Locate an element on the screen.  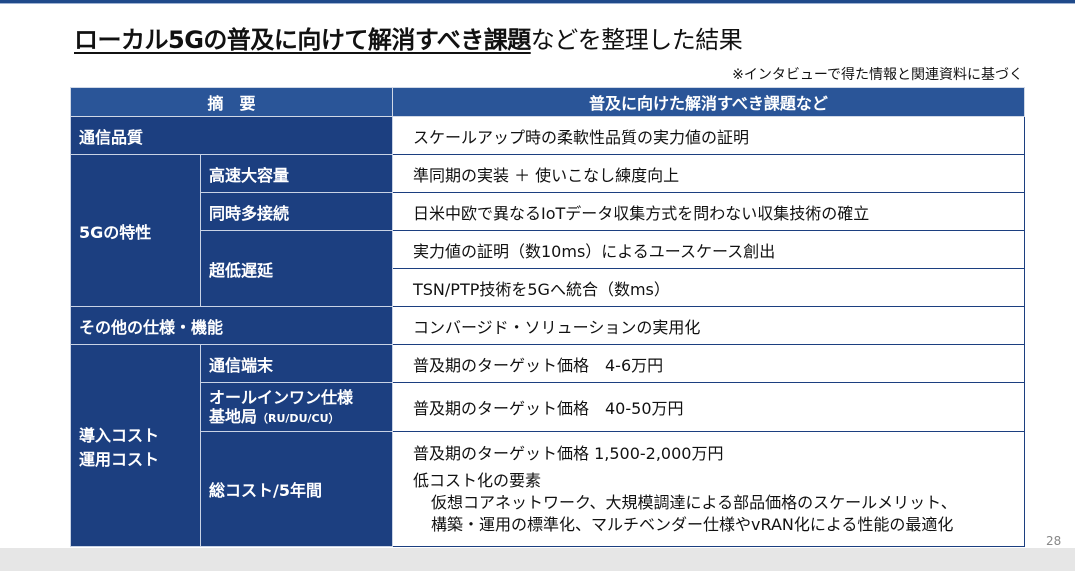
table-row: 超低遅延 実力値の証明（数10ms）によるユースケース創出 is located at coordinates (548, 268).